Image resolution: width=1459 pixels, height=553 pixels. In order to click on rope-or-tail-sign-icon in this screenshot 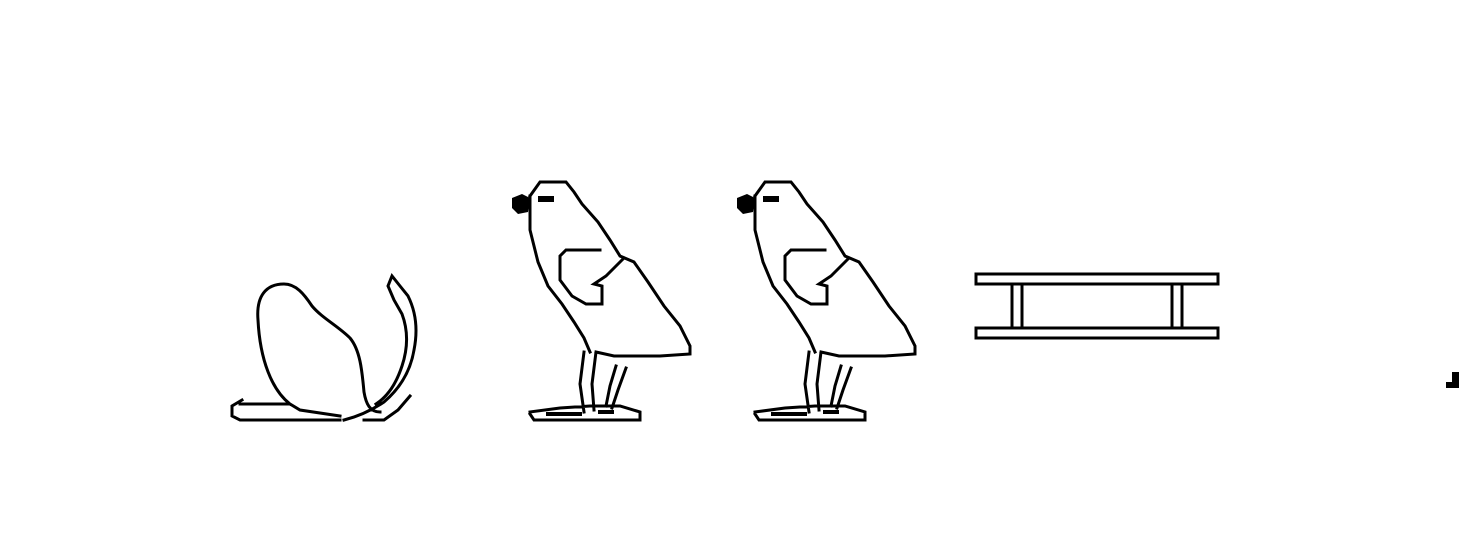, I will do `click(324, 347)`.